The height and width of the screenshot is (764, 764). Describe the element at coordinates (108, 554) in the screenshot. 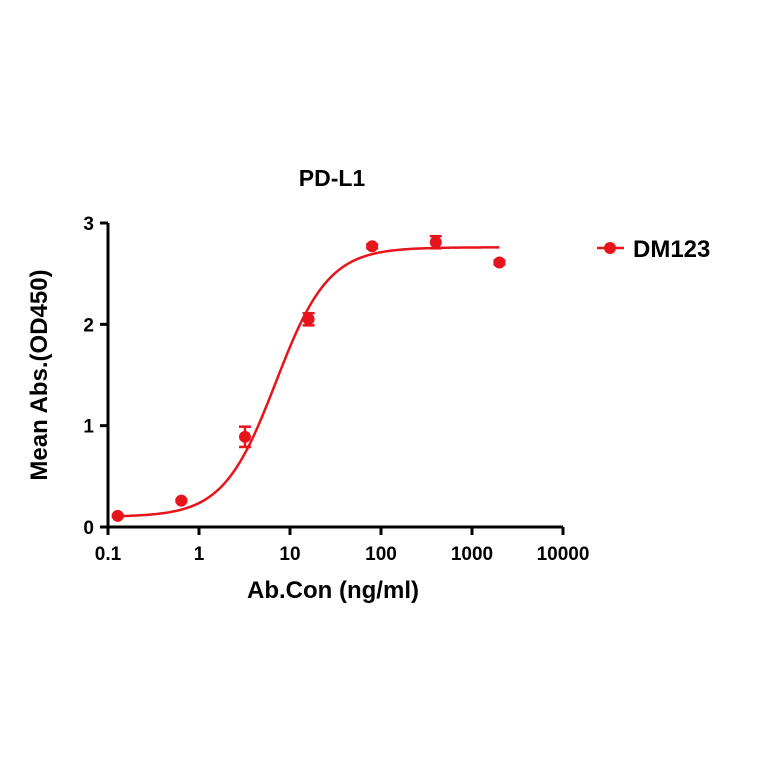

I see `x-tick-label: 0.1` at that location.